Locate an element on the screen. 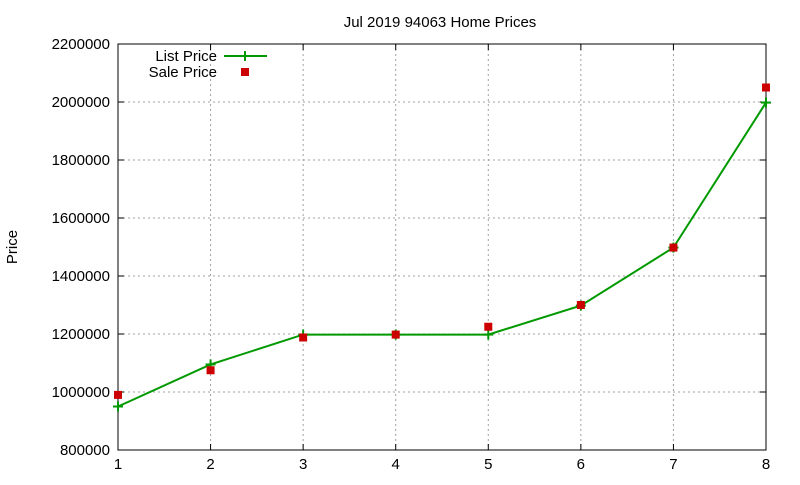  x-tick-label: 4 is located at coordinates (396, 464).